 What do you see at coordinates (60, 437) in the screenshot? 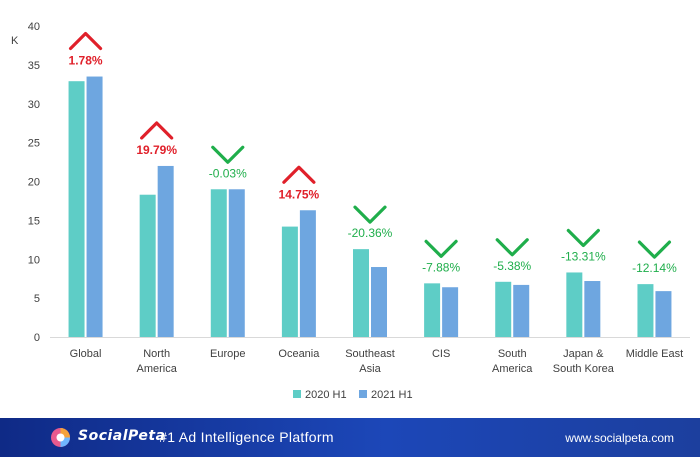
I see `socialpeta-logo-icon` at bounding box center [60, 437].